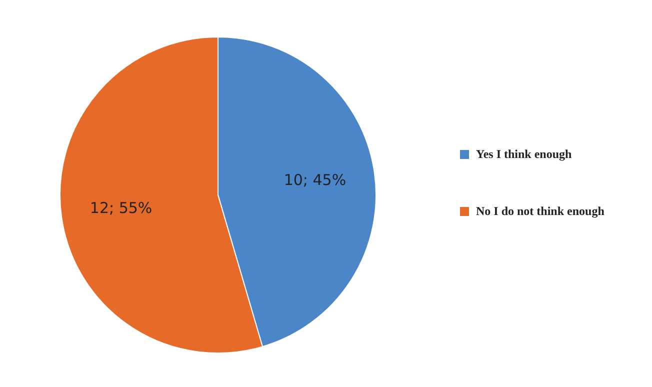  I want to click on legend-label: No I do not think enough, so click(540, 211).